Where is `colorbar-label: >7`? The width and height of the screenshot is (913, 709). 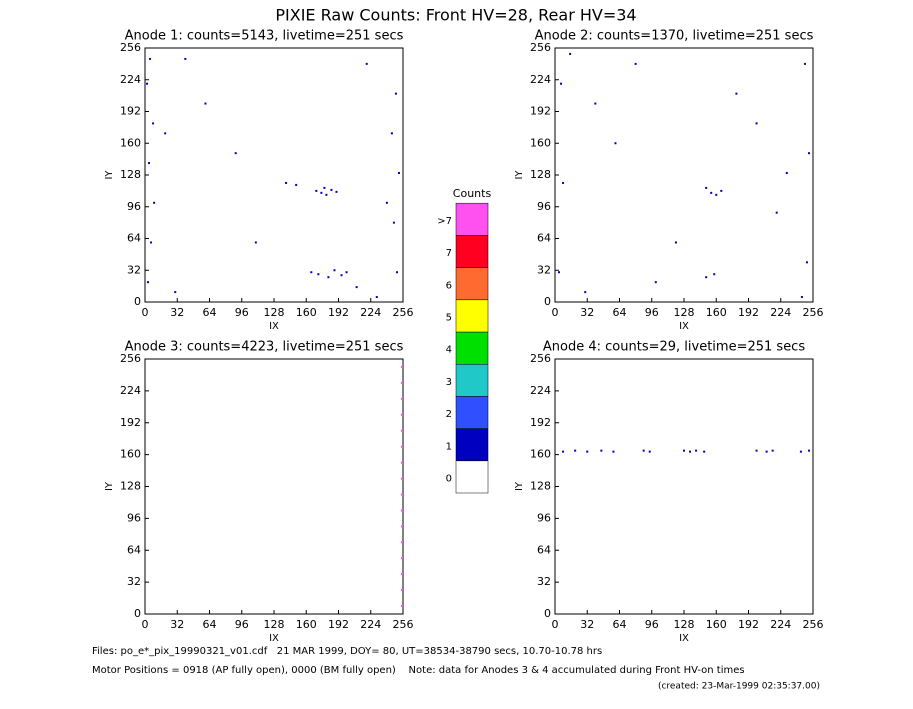 colorbar-label: >7 is located at coordinates (444, 221).